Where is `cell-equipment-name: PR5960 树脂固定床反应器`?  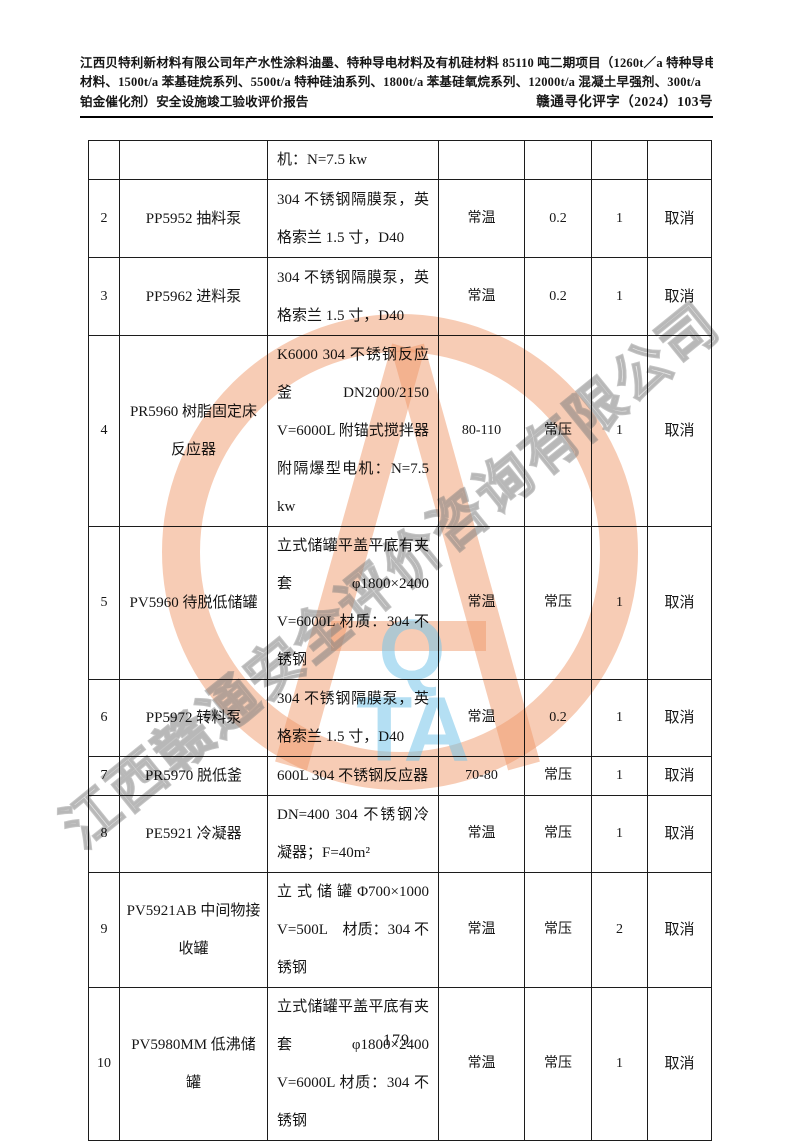
cell-equipment-name: PR5960 树脂固定床反应器 is located at coordinates (193, 431).